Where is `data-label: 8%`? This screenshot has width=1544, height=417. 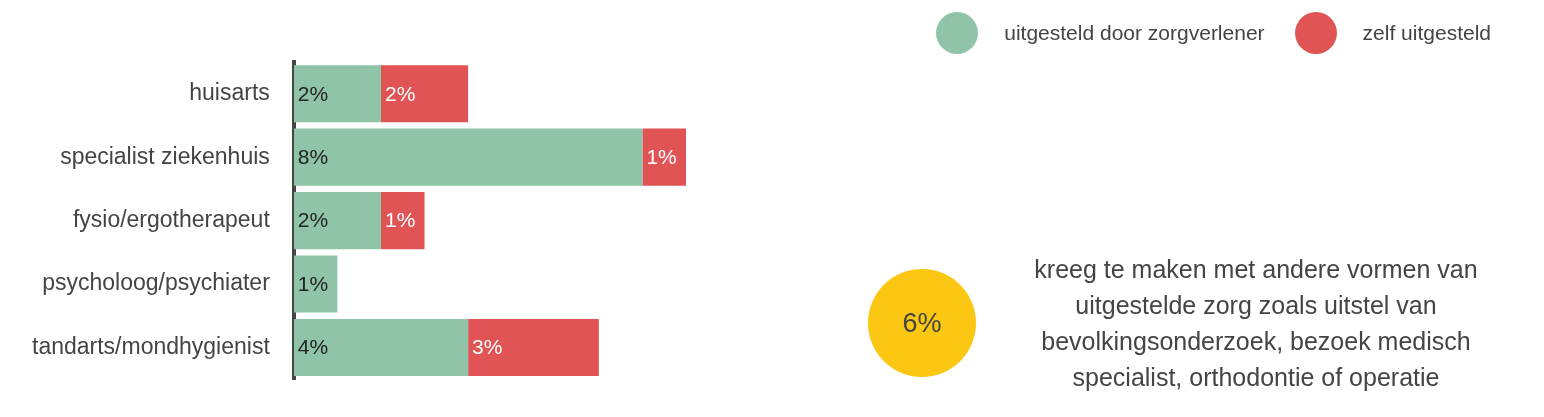 data-label: 8% is located at coordinates (313, 156).